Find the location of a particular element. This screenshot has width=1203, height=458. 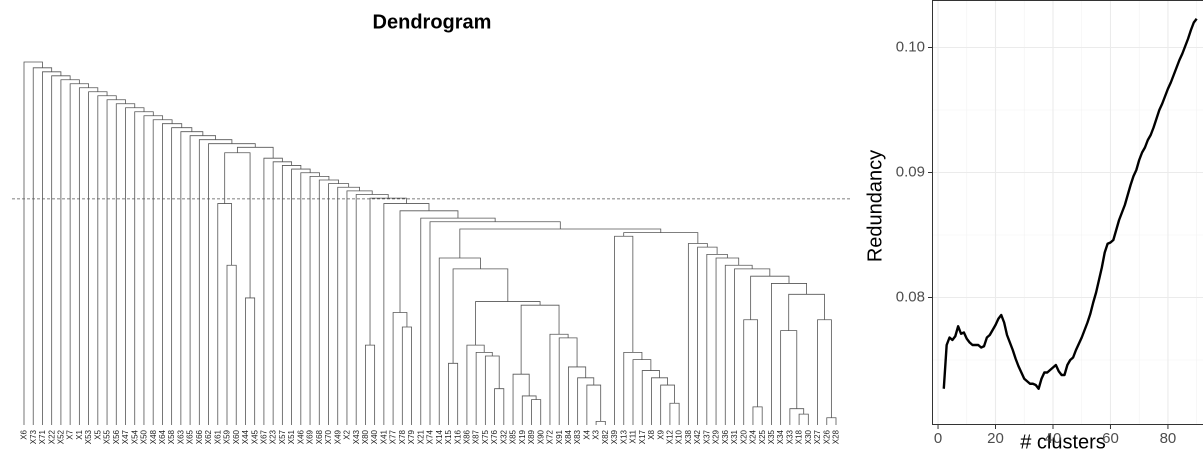

leaf-label: X49 is located at coordinates (337, 436).